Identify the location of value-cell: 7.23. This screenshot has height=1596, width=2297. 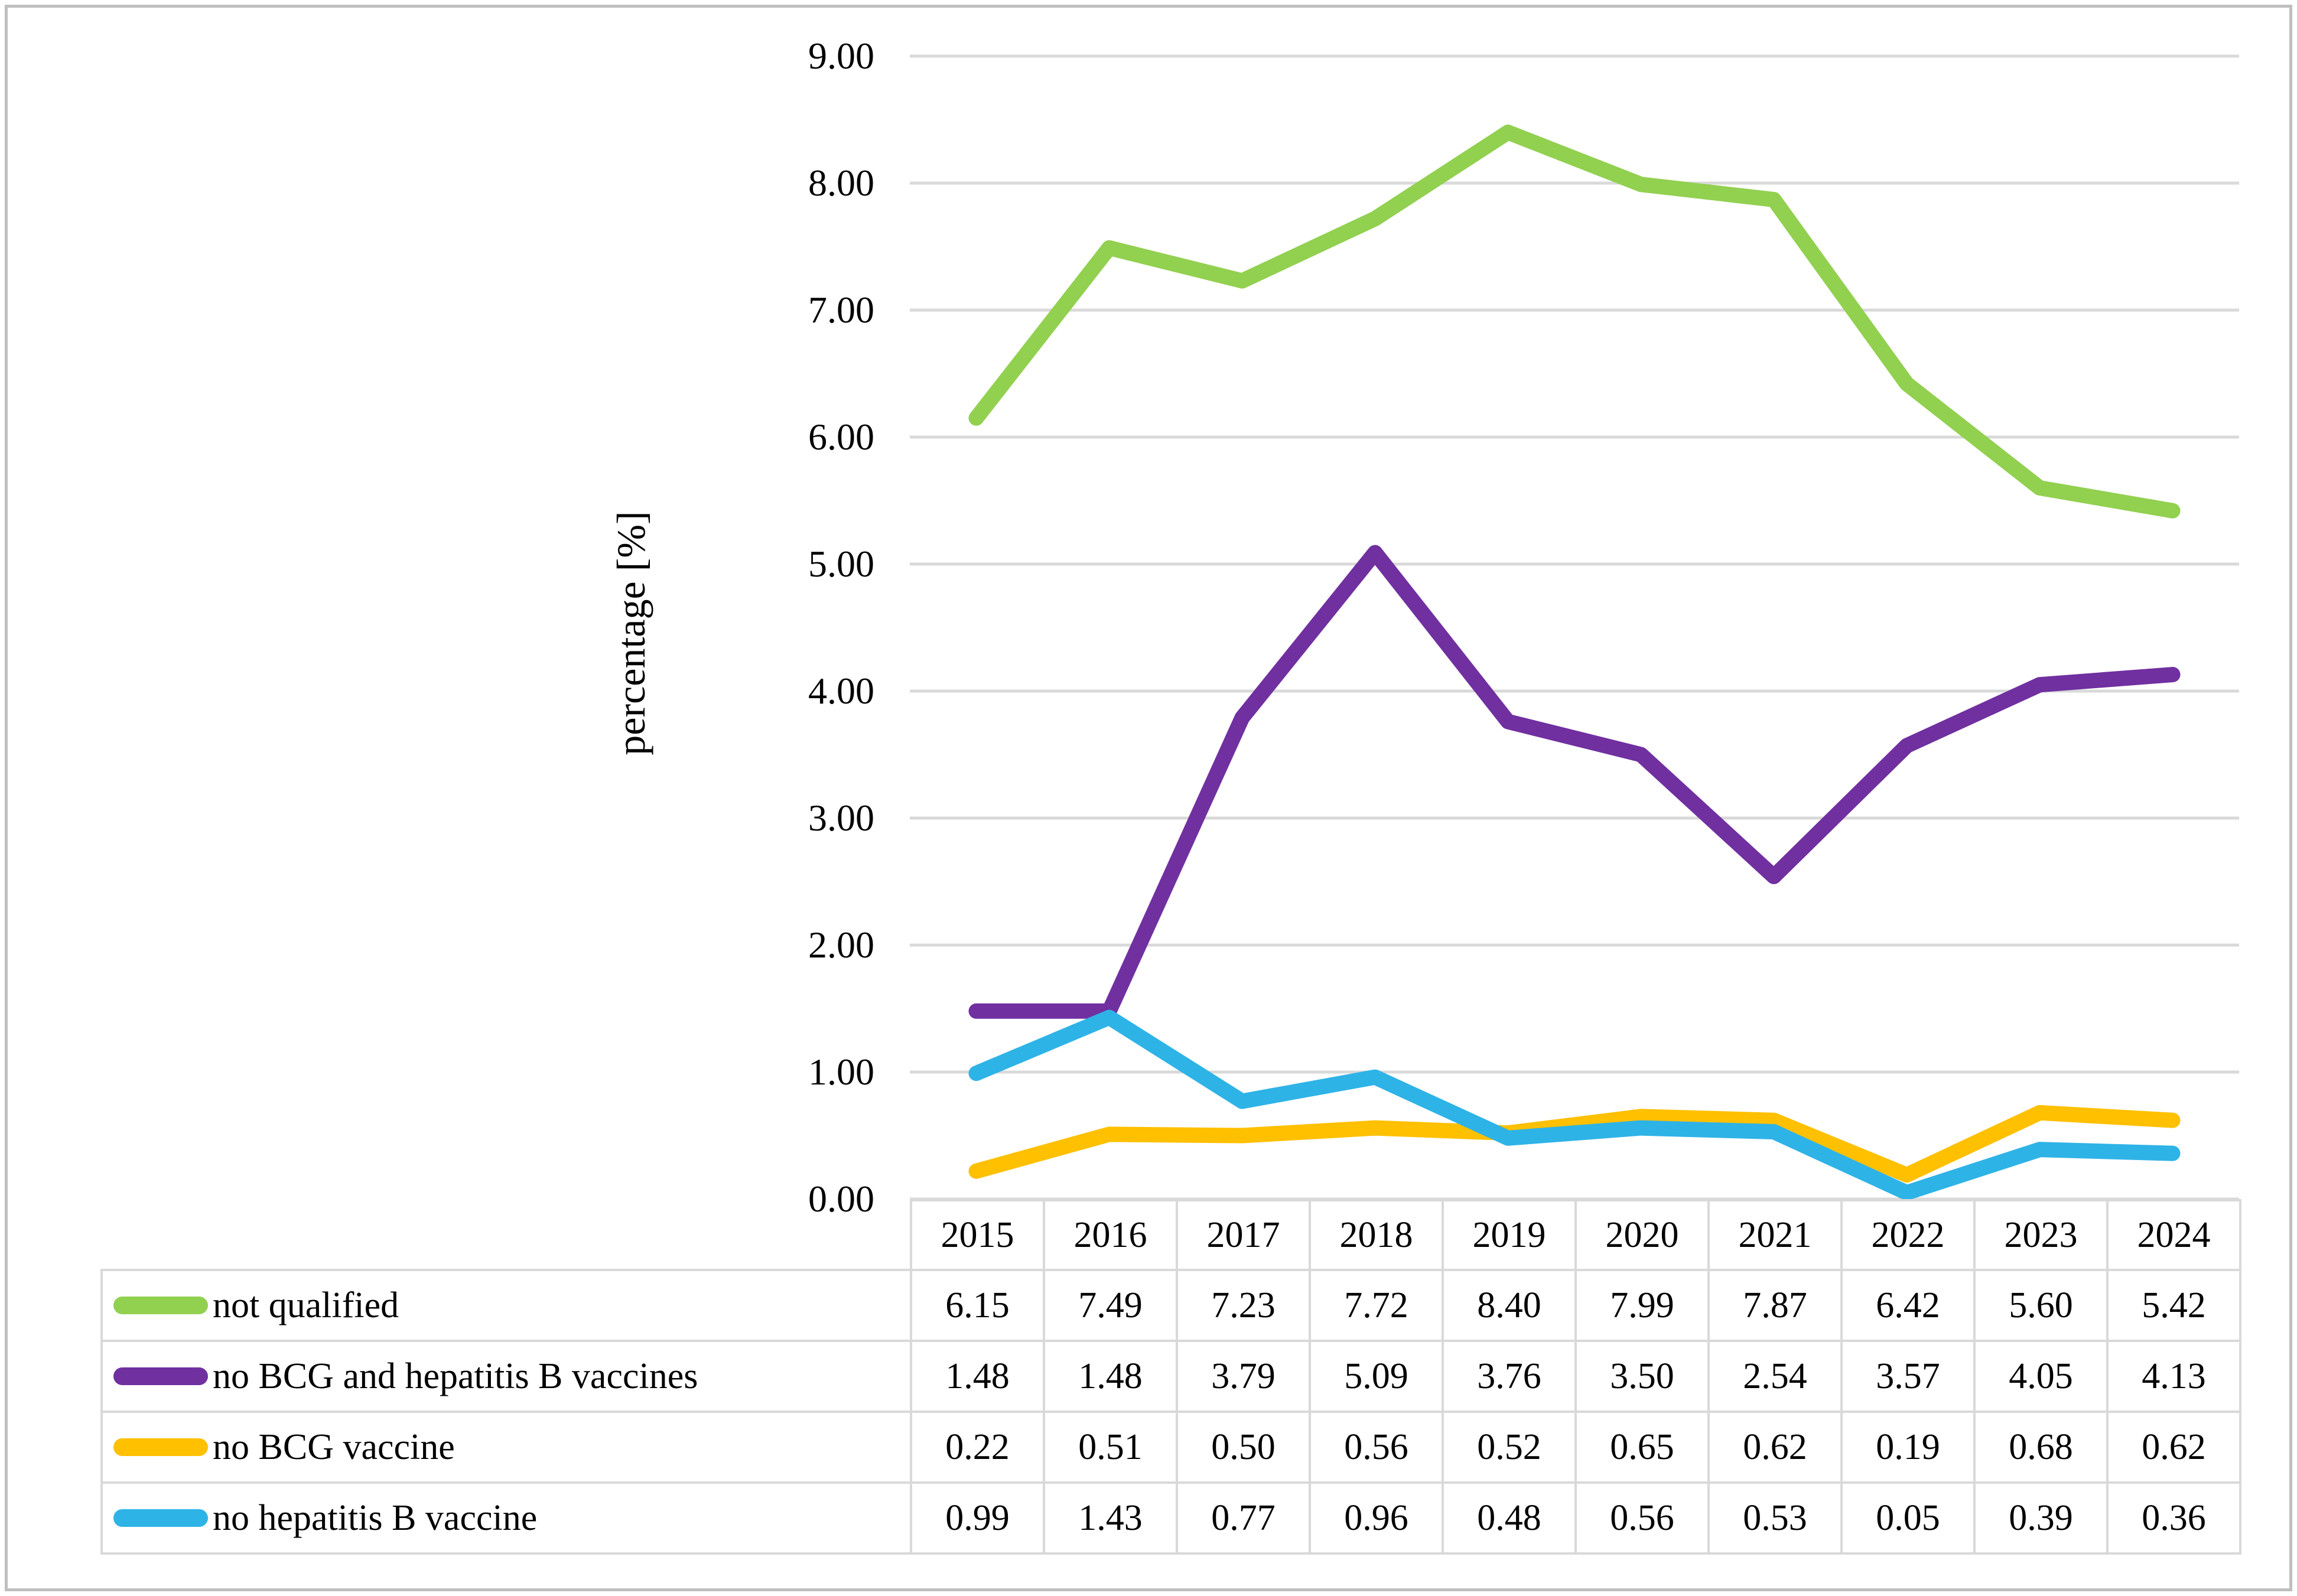
(1244, 1305).